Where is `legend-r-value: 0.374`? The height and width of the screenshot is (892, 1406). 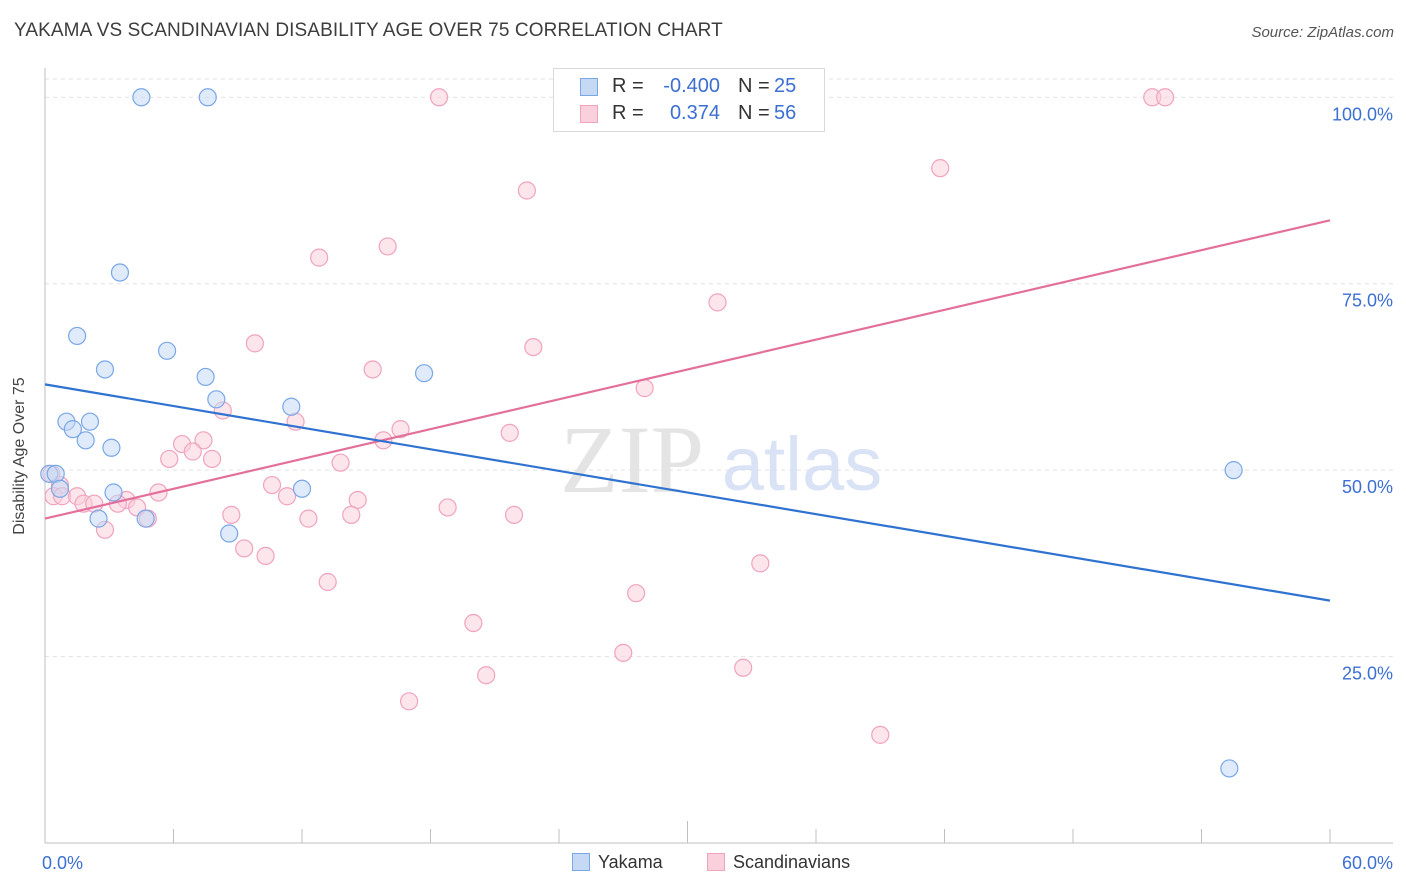
legend-r-value: 0.374 is located at coordinates (694, 113).